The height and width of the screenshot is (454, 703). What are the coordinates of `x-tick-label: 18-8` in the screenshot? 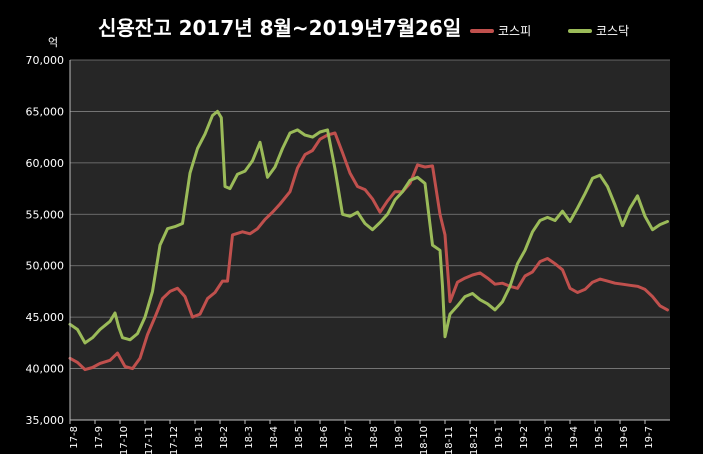 It's located at (374, 437).